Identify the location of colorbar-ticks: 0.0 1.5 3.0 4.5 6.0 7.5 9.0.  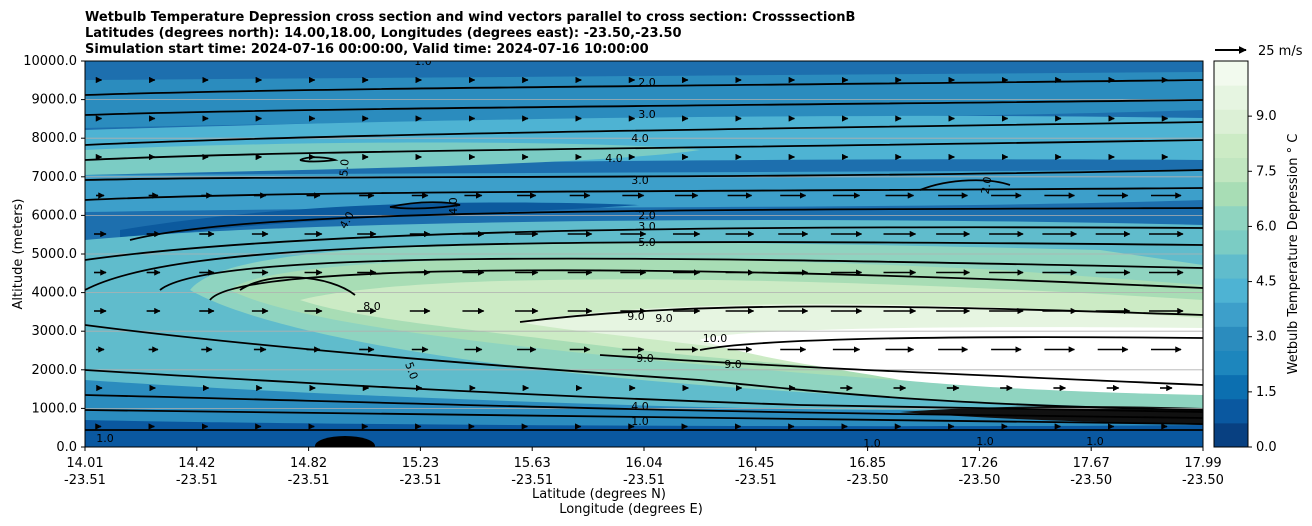
(1262, 282).